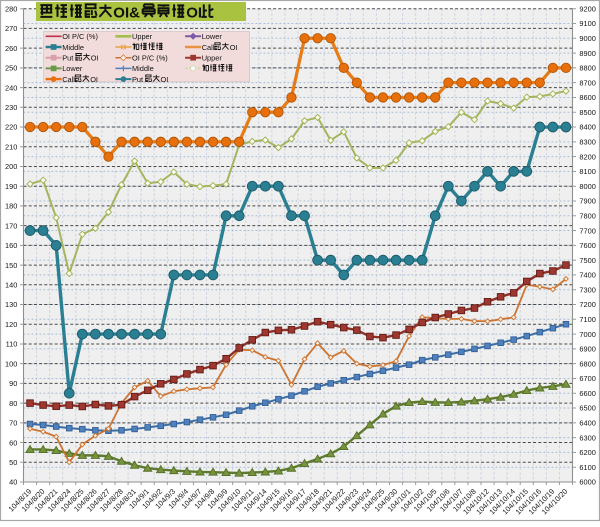 The width and height of the screenshot is (600, 527). What do you see at coordinates (11, 225) in the screenshot?
I see `svg-text: 170` at bounding box center [11, 225].